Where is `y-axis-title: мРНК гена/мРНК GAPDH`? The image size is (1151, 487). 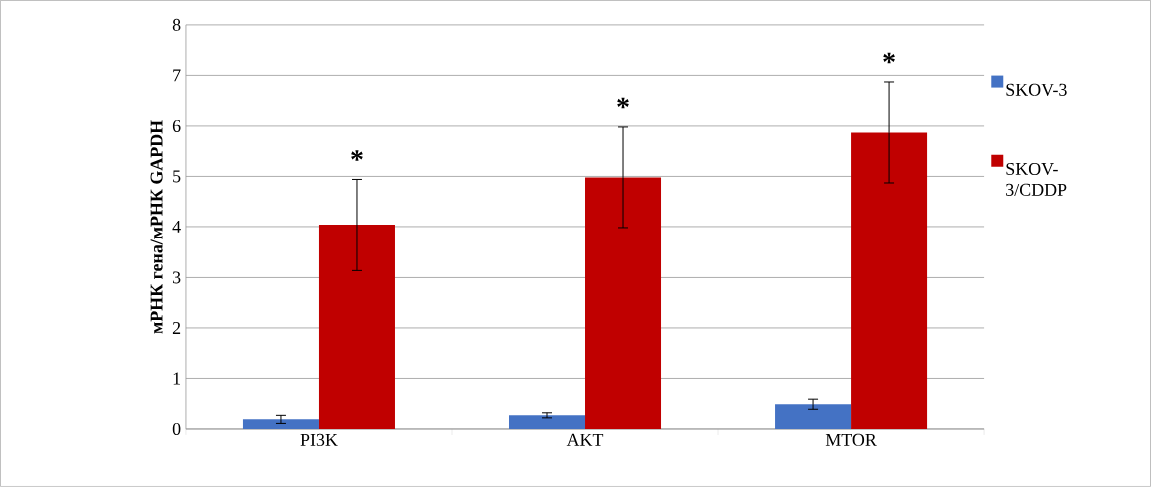
y-axis-title: мРНК гена/мРНК GAPDH is located at coordinates (156, 227).